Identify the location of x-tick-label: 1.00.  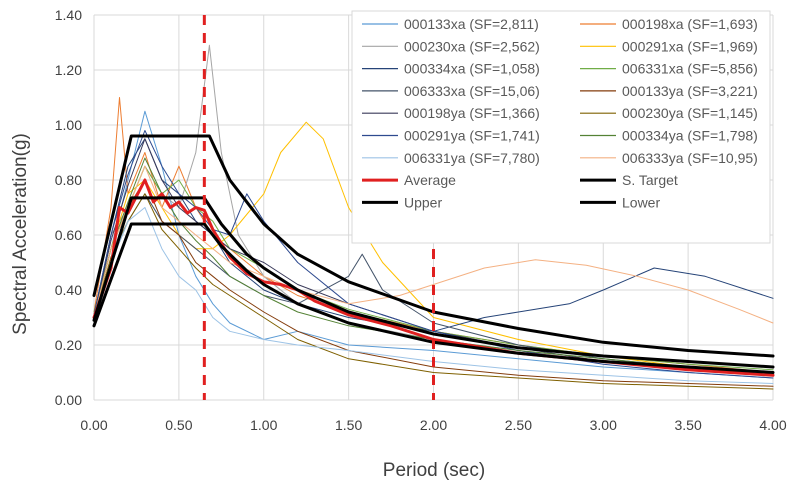
(263, 425).